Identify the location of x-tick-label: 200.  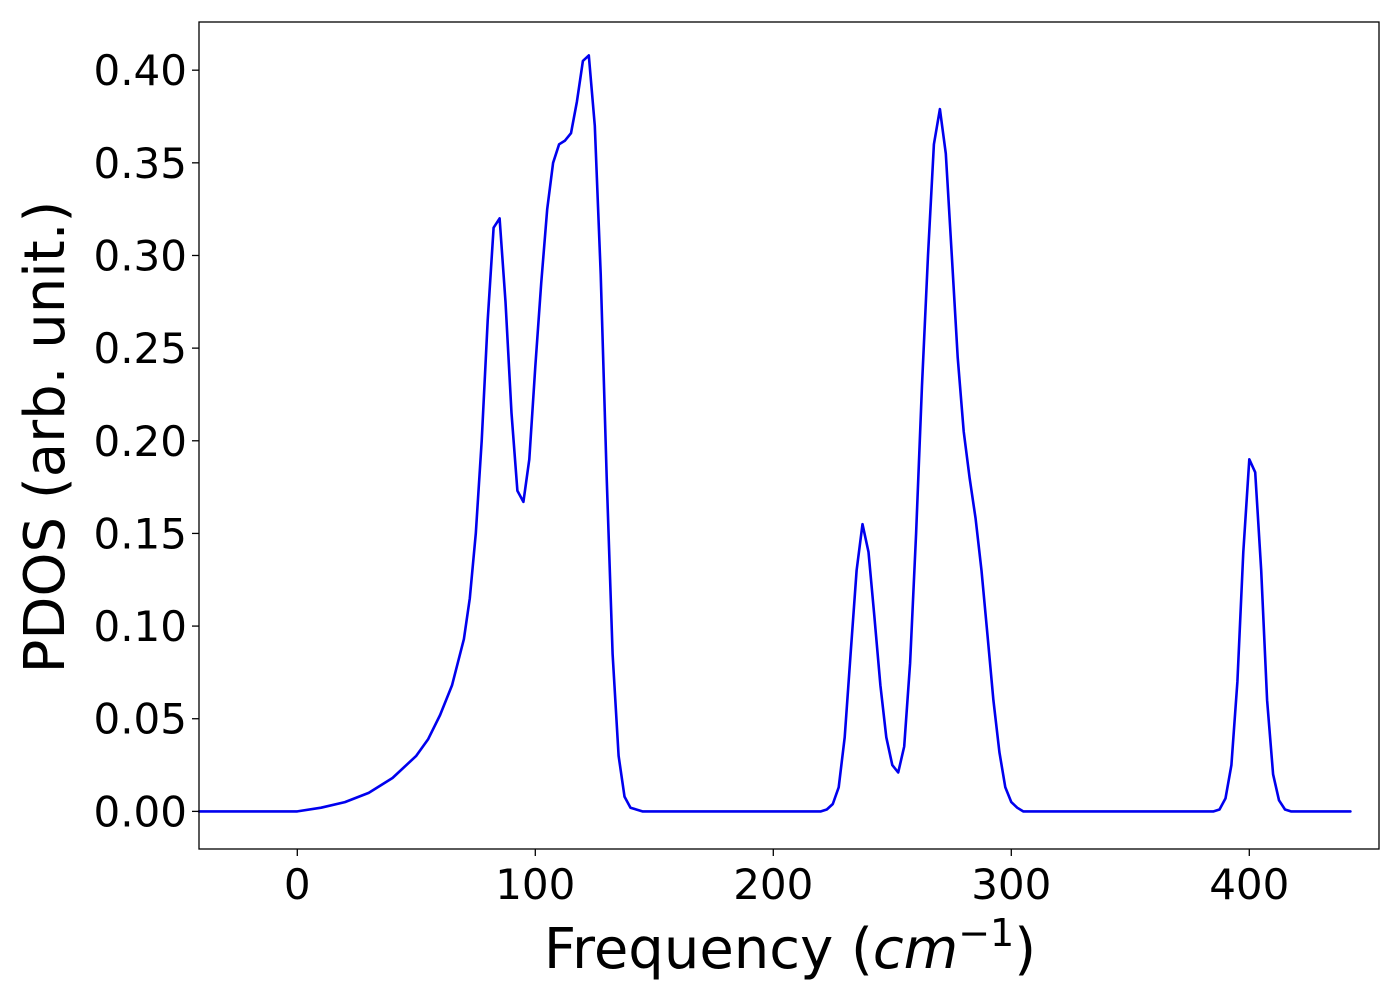
(773, 884).